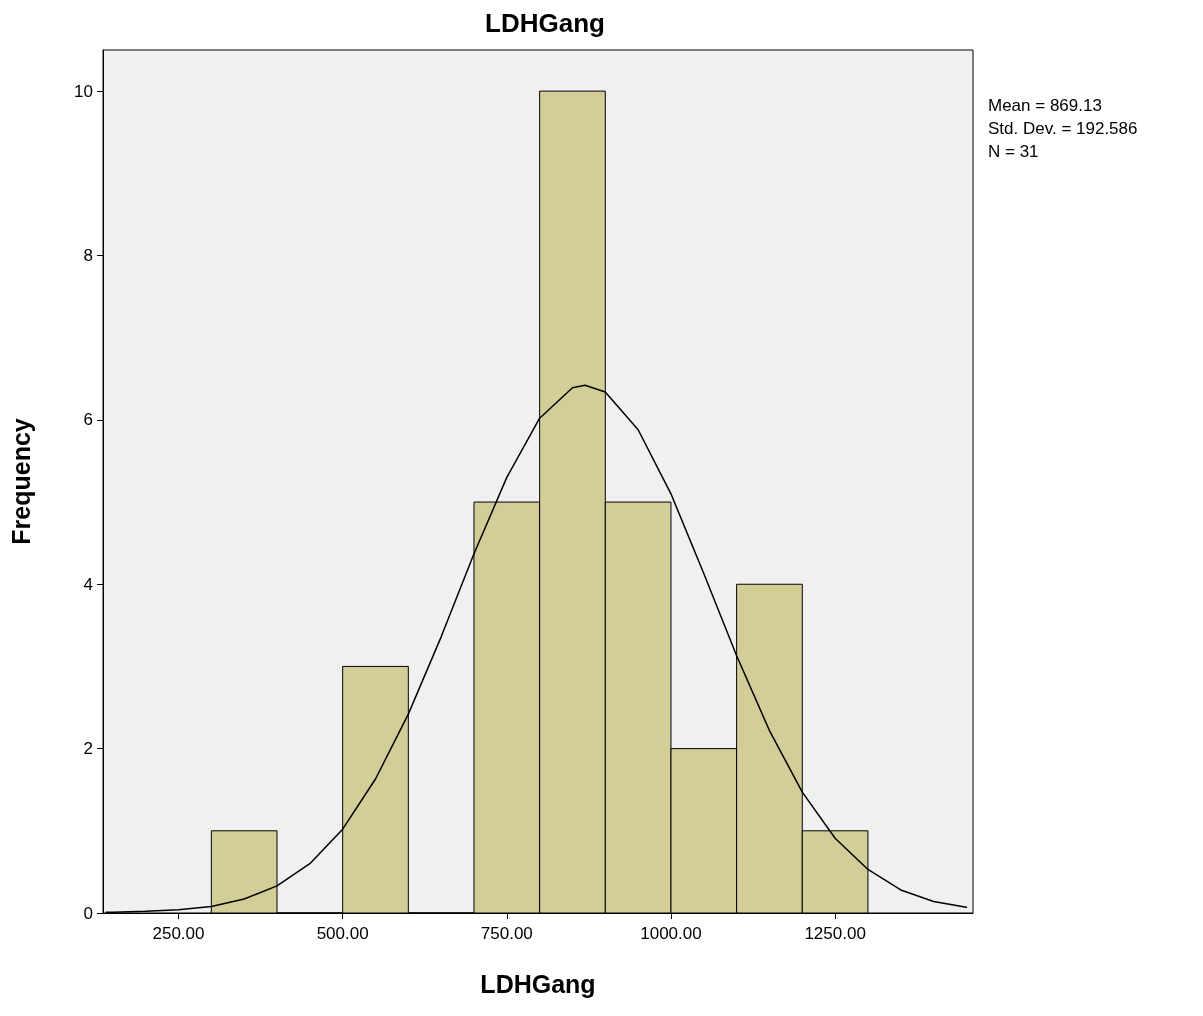 The image size is (1203, 1016). I want to click on y-tick-label: 4, so click(88, 584).